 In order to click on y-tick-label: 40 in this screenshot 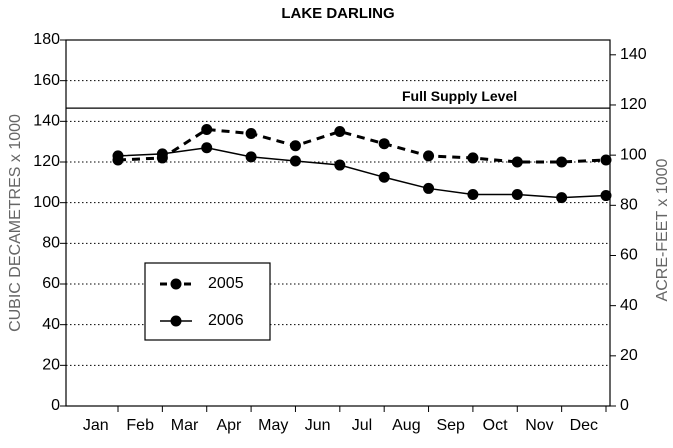, I will do `click(51, 324)`.